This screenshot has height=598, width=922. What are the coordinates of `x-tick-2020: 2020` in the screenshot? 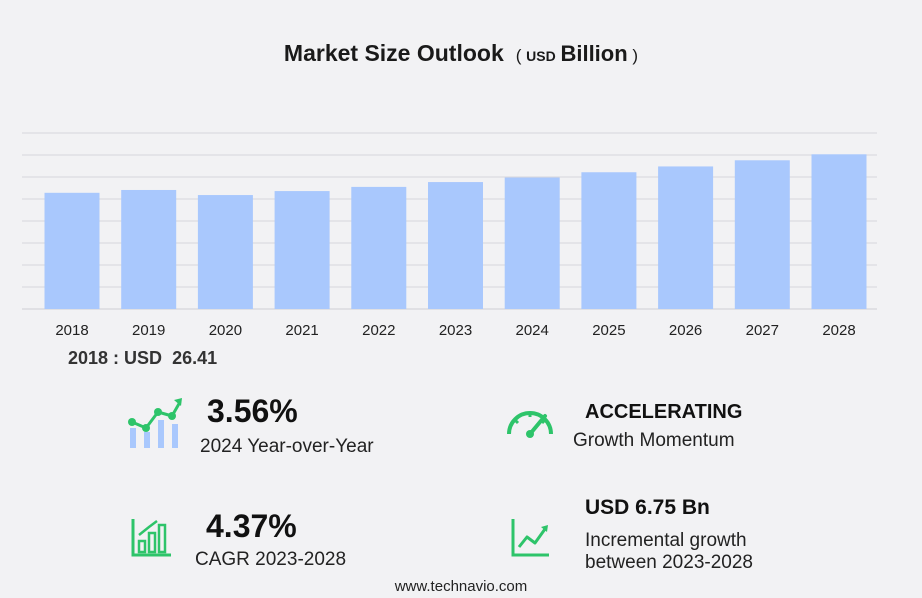 It's located at (225, 330).